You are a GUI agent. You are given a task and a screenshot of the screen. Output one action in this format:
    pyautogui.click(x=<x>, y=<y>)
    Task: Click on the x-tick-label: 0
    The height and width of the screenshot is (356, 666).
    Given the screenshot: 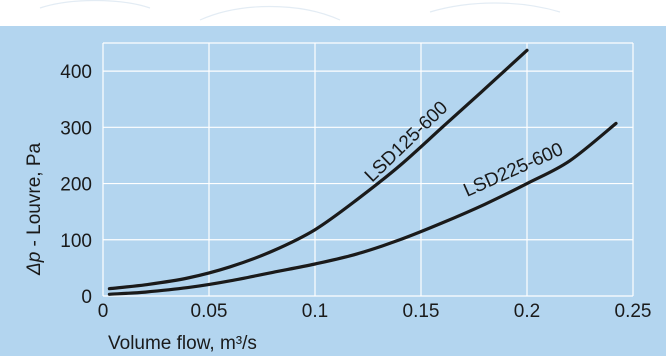 What is the action you would take?
    pyautogui.click(x=103, y=311)
    